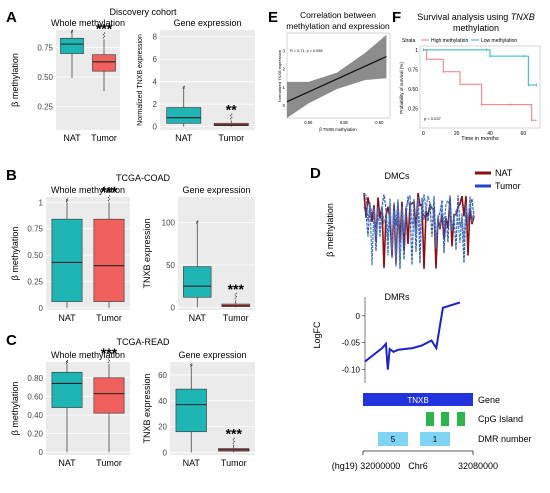 The image size is (550, 493). I want to click on panel-letter-c: C, so click(11, 340).